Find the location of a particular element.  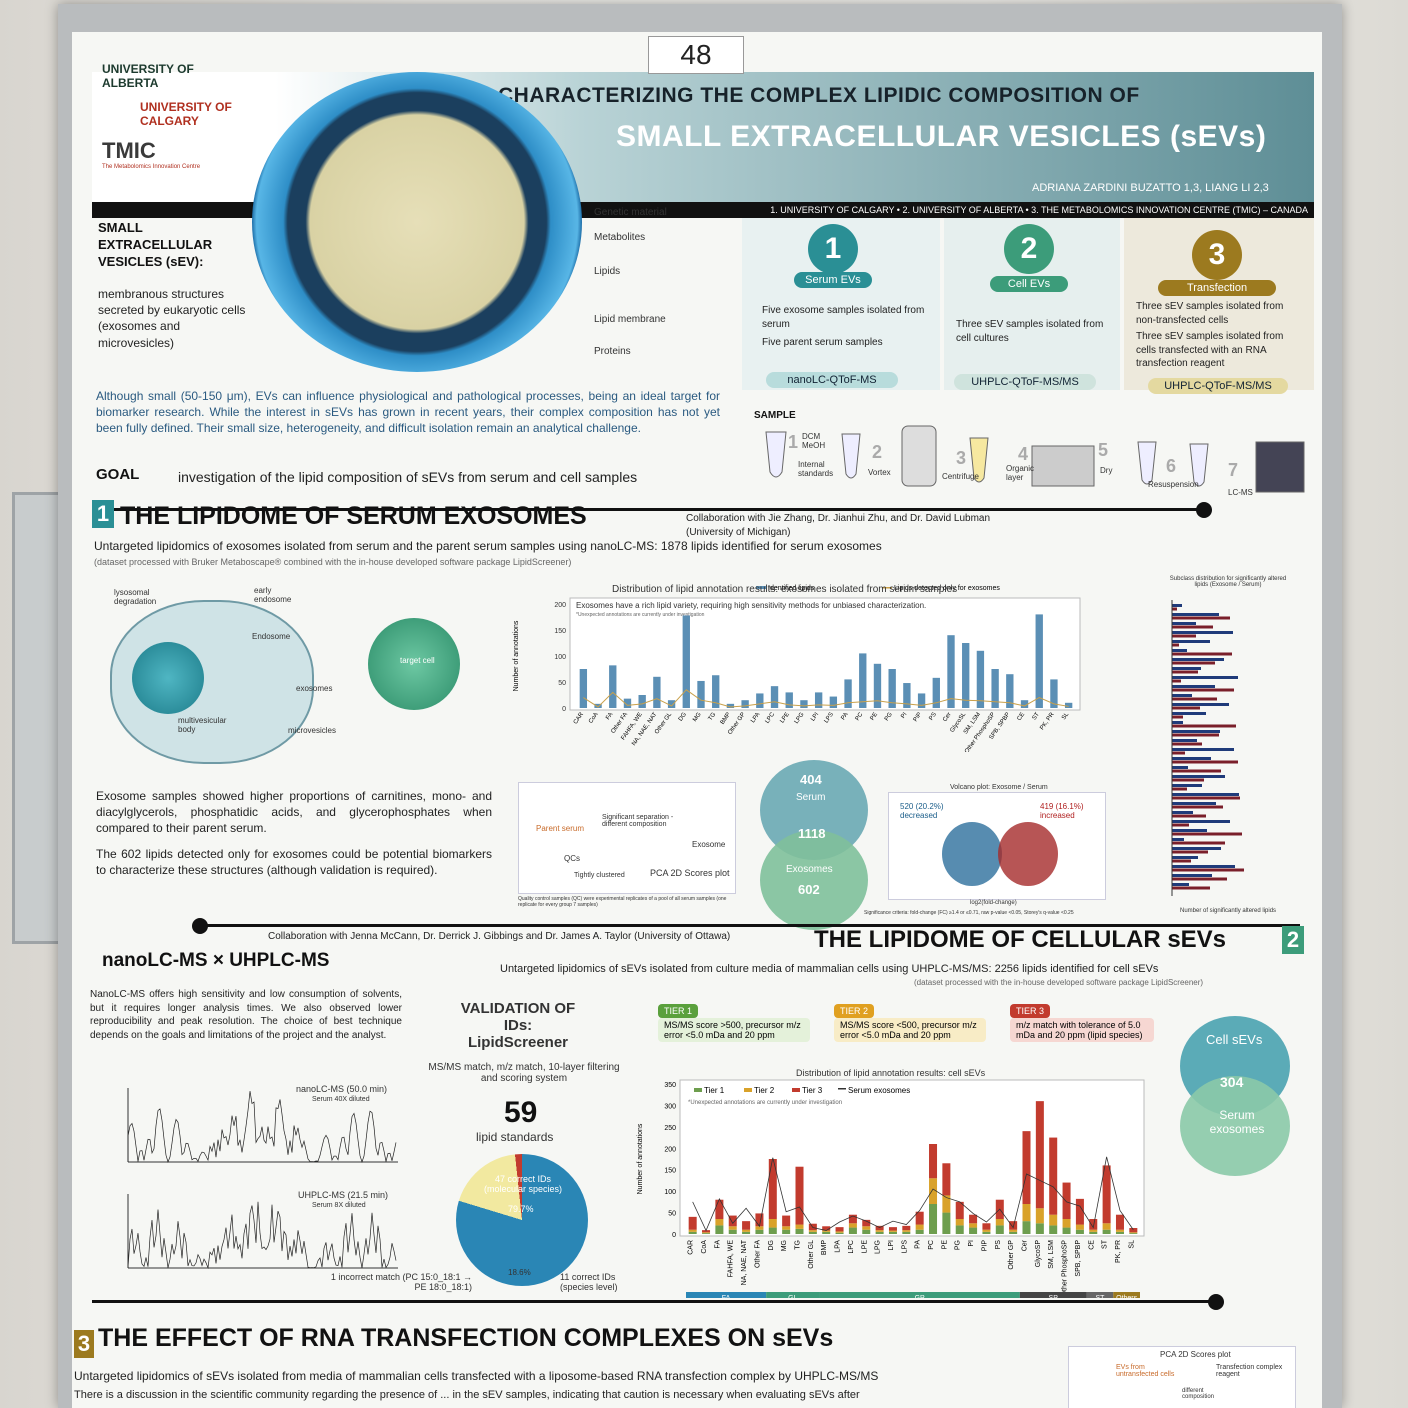

chart2-group-label: FA is located at coordinates (726, 1296).